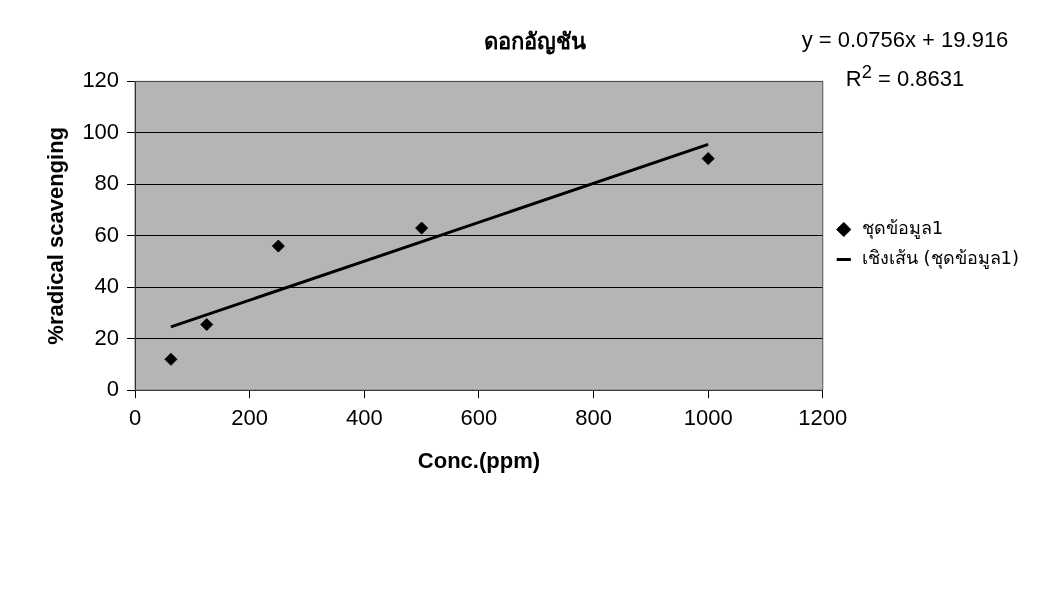 The height and width of the screenshot is (589, 1049). What do you see at coordinates (135, 418) in the screenshot?
I see `x-tick-label: 0` at bounding box center [135, 418].